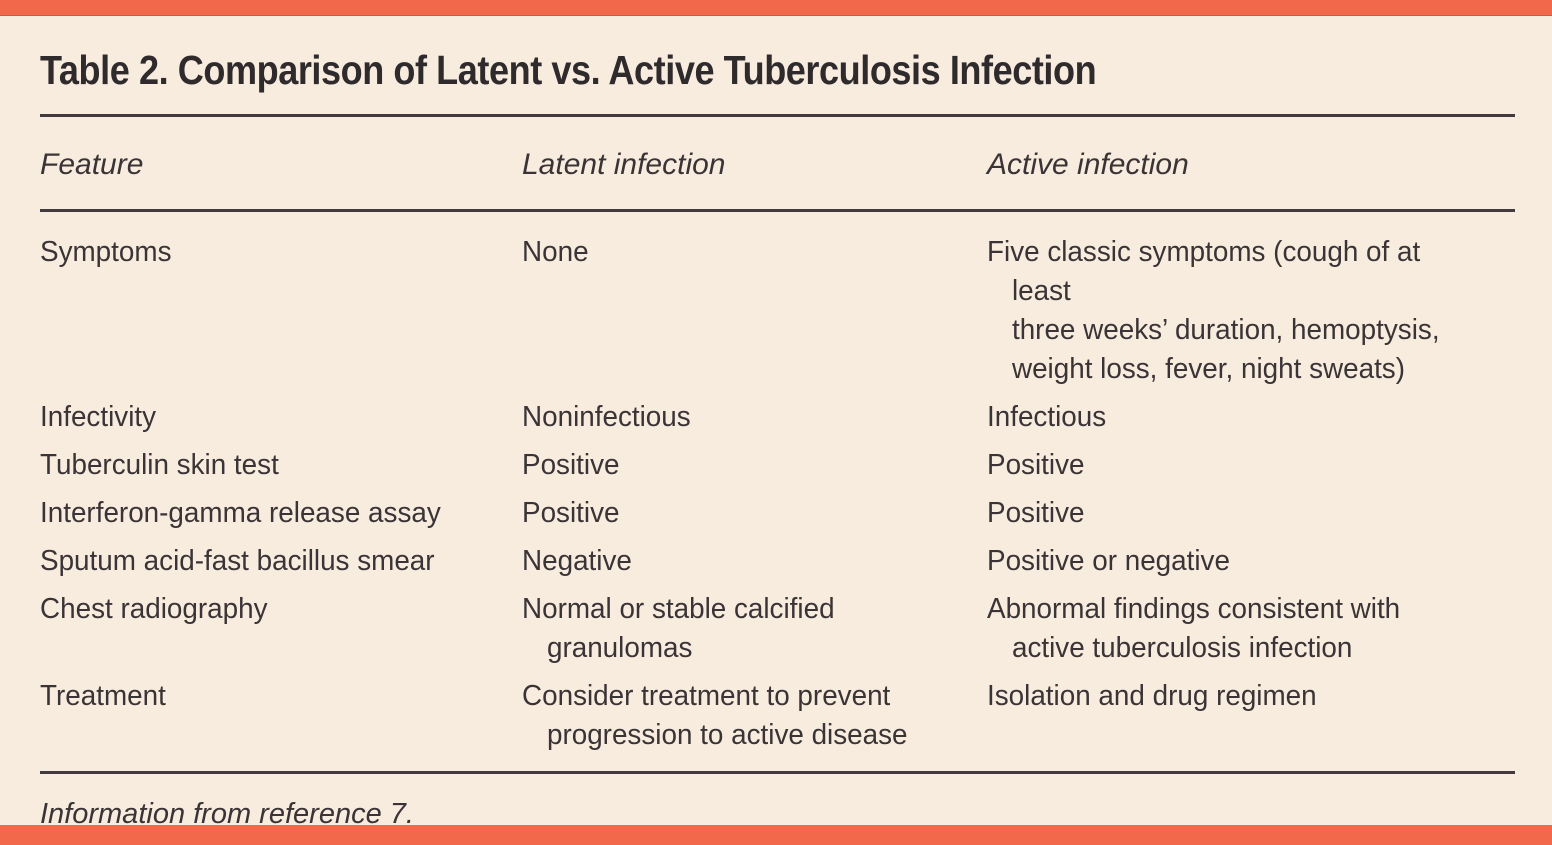 This screenshot has height=845, width=1552. I want to click on rule-above-footnote, so click(777, 772).